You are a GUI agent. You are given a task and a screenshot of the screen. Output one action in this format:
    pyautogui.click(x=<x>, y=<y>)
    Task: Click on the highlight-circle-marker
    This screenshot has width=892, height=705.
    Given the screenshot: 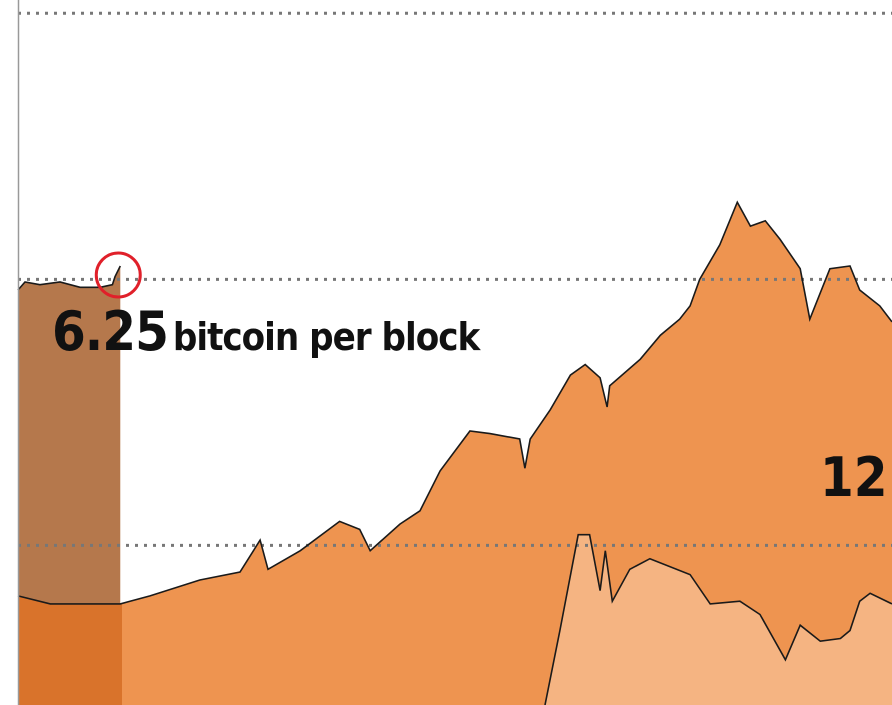 What is the action you would take?
    pyautogui.click(x=118, y=275)
    